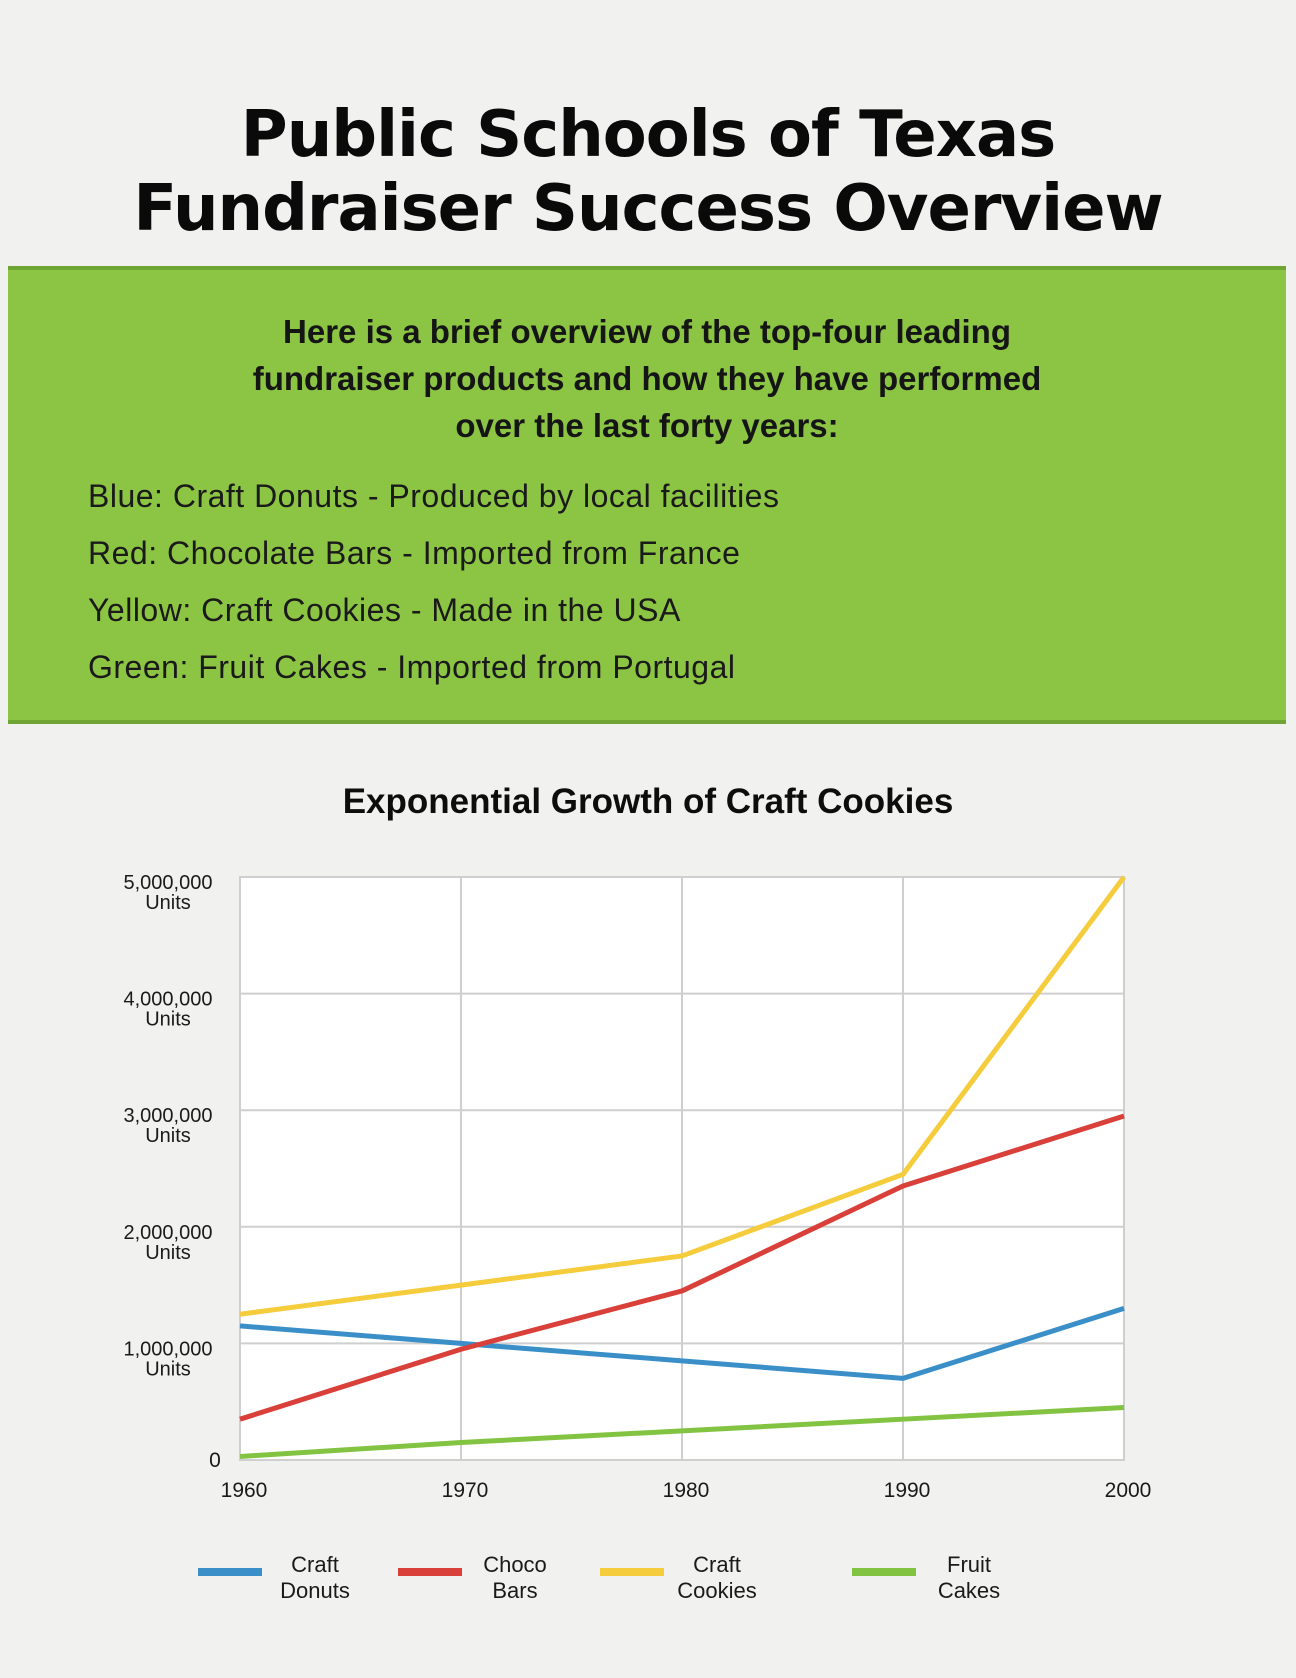  I want to click on chart-title: Exponential Growth of Craft Cookies, so click(648, 801).